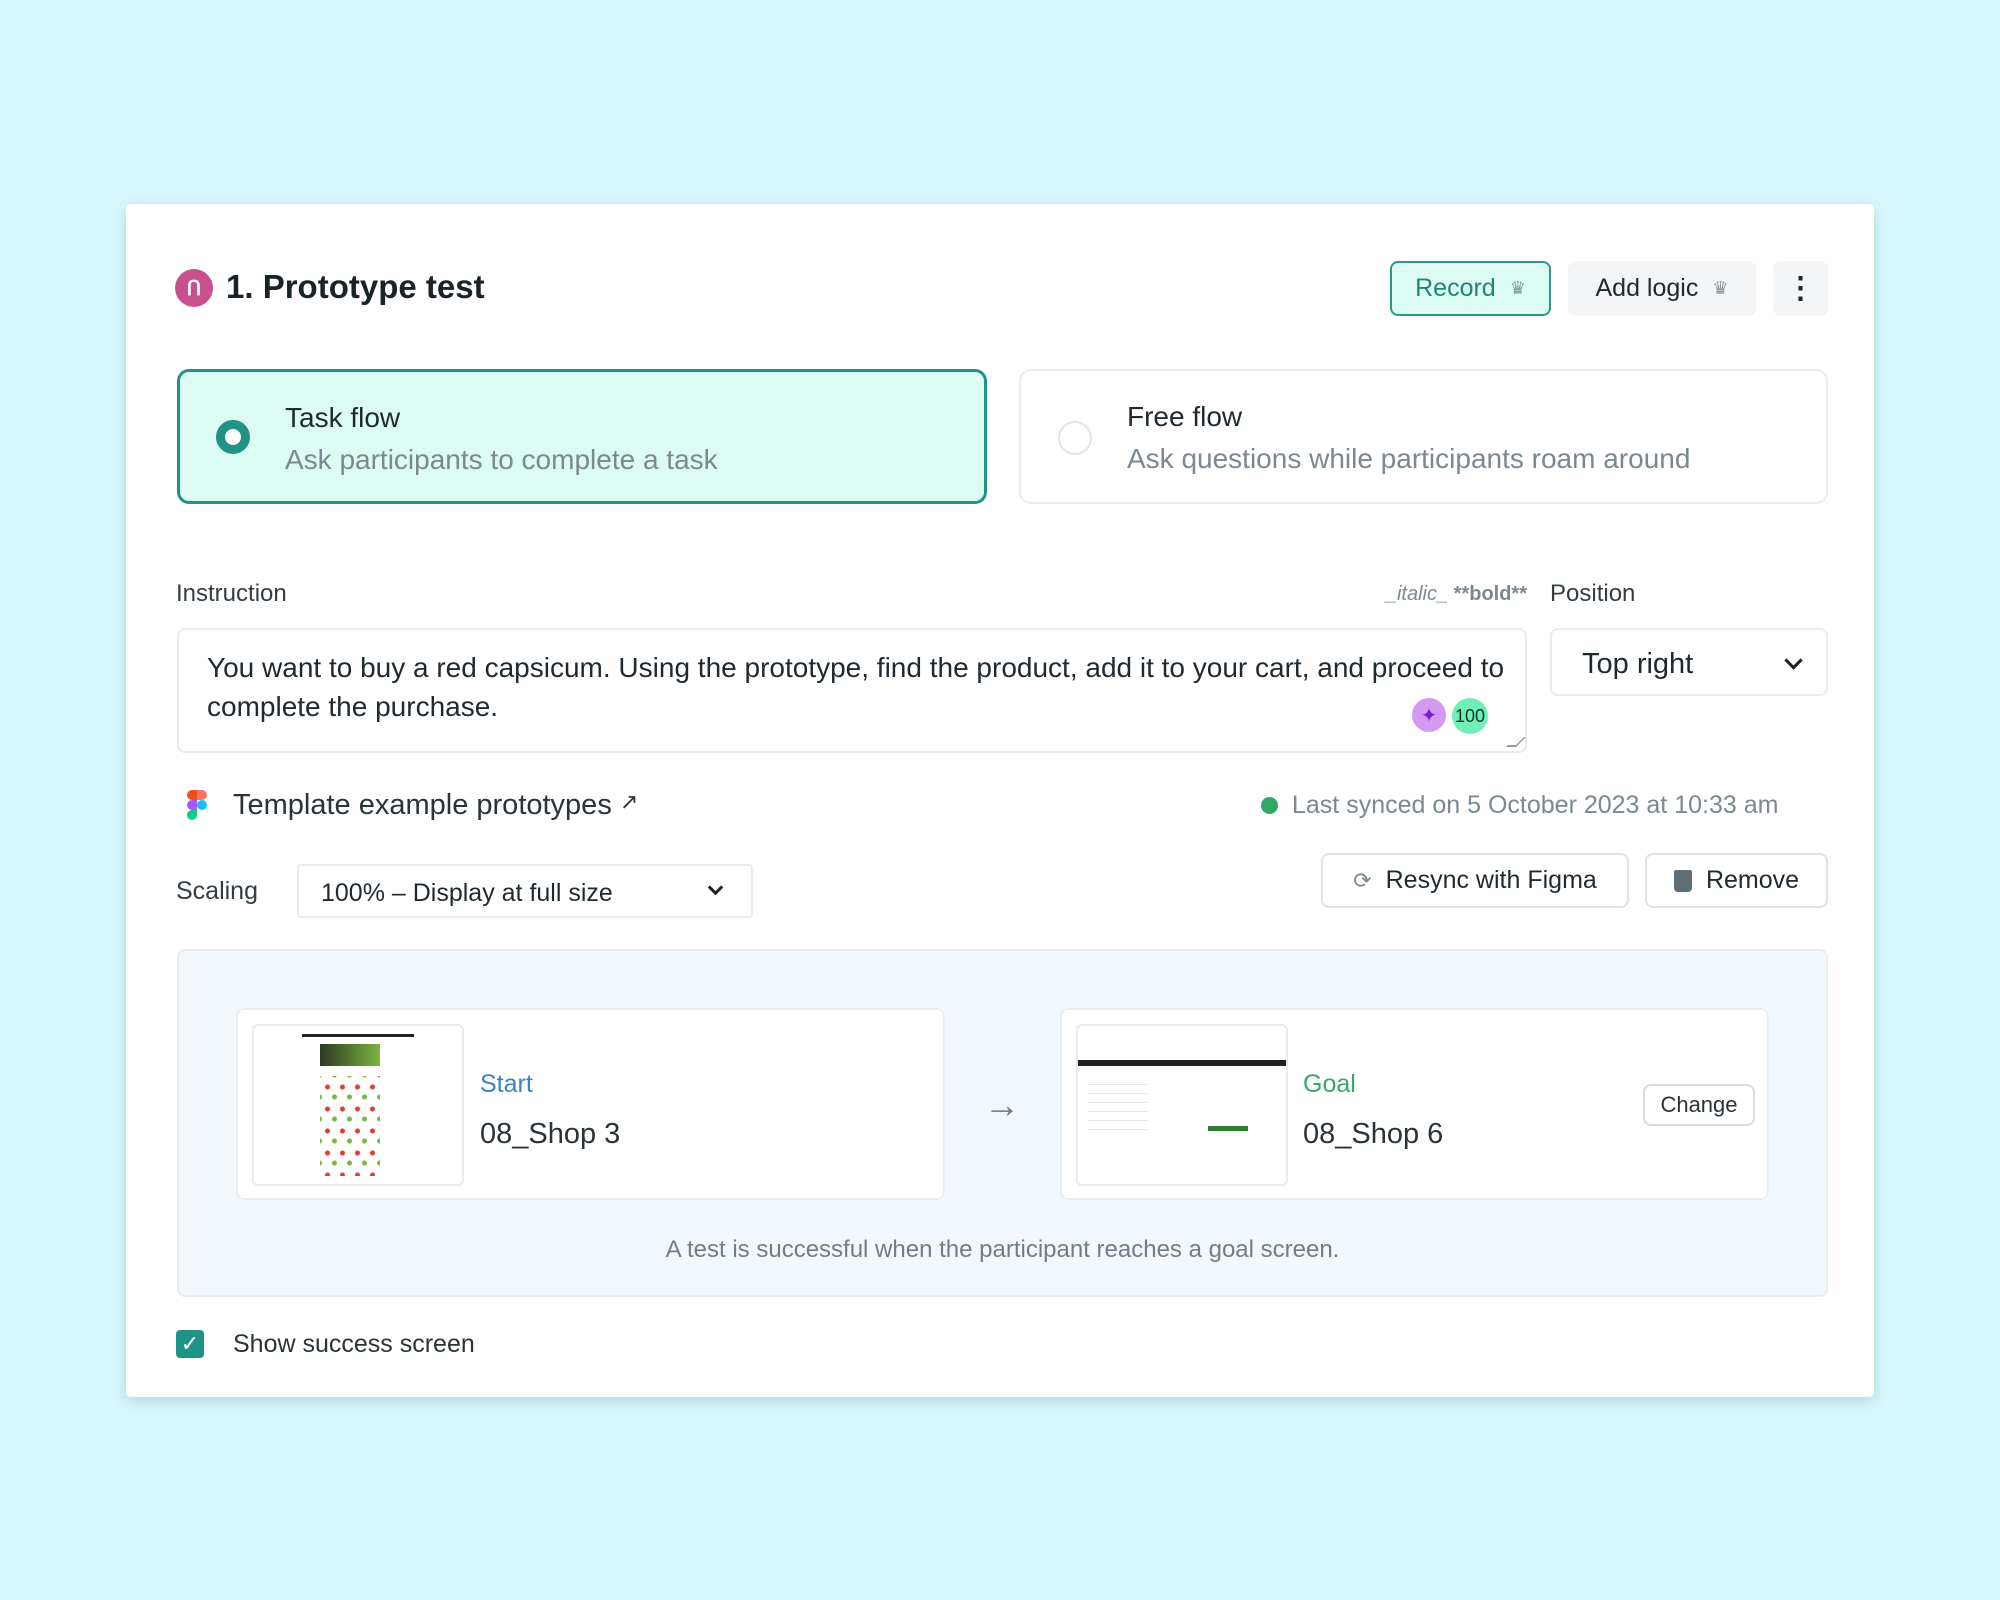 This screenshot has height=1600, width=2000. I want to click on option-subtitle: Ask participants to complete a task, so click(501, 459).